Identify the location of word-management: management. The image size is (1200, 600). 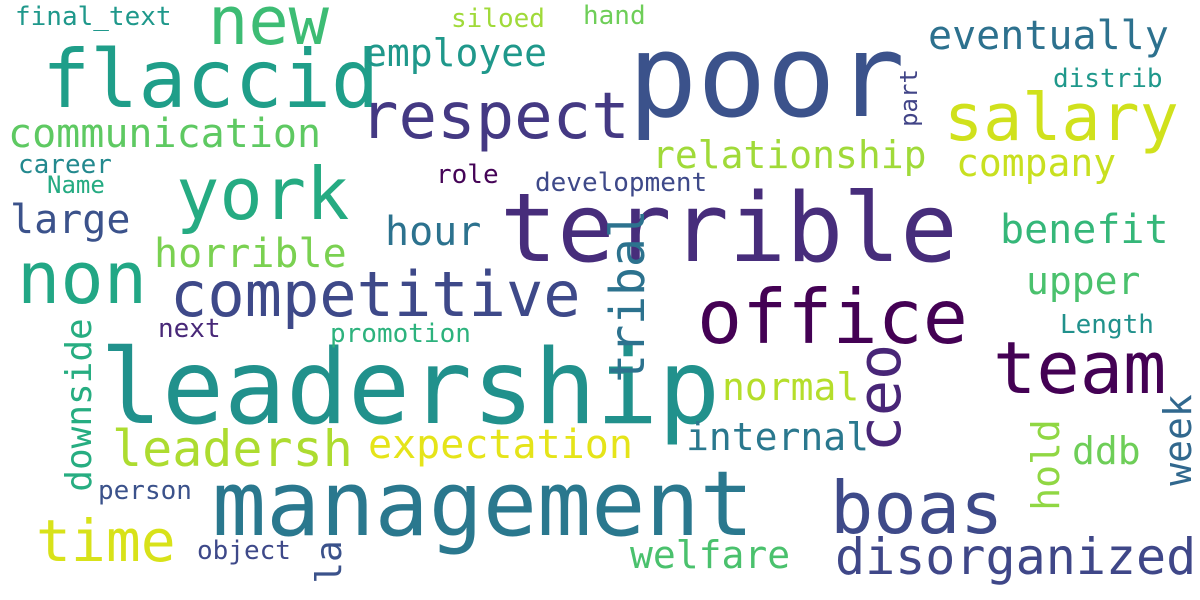
(483, 504).